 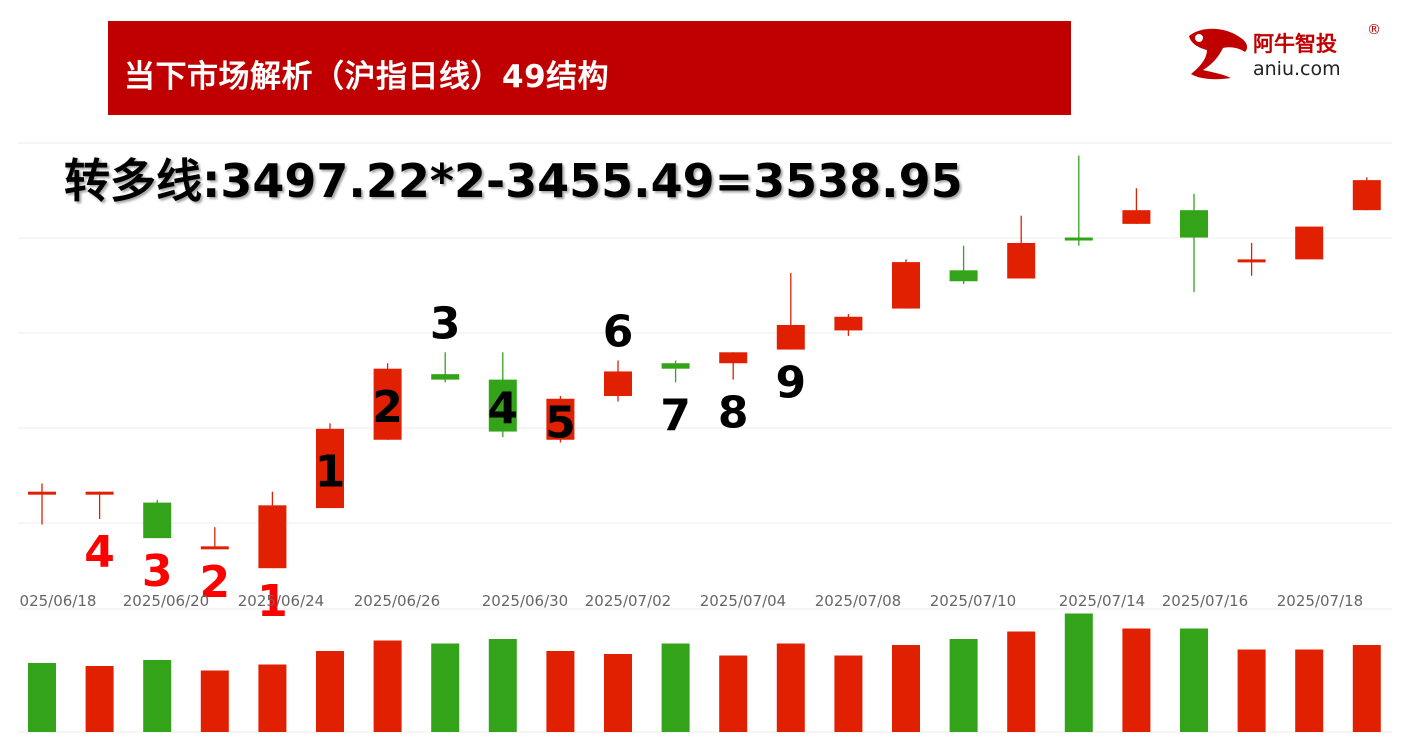 I want to click on x-tick-label: 2025/07/08, so click(x=858, y=601).